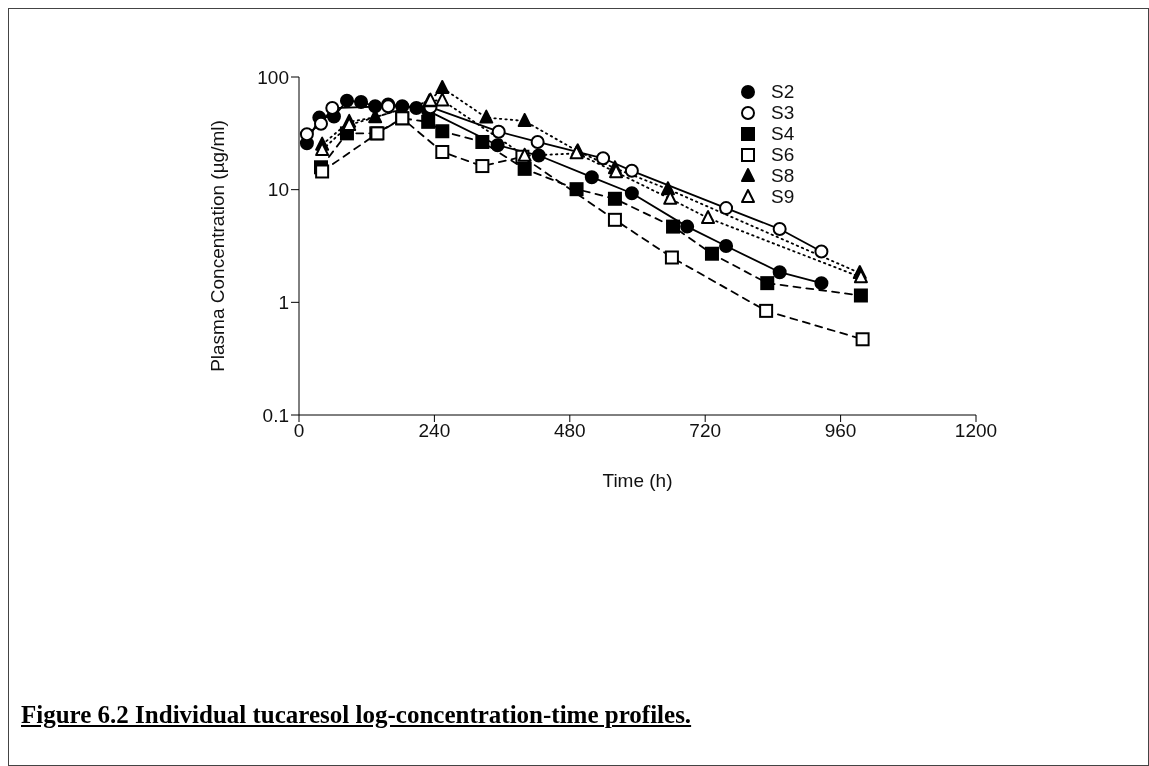  What do you see at coordinates (356, 715) in the screenshot?
I see `text: Figure 6.2 Individual tucaresol log-concentration-time profiles.` at bounding box center [356, 715].